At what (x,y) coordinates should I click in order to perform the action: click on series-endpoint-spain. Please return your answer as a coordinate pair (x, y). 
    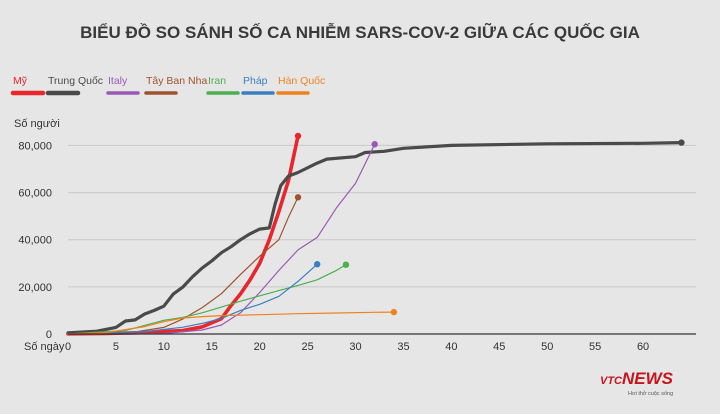
    Looking at the image, I should click on (298, 197).